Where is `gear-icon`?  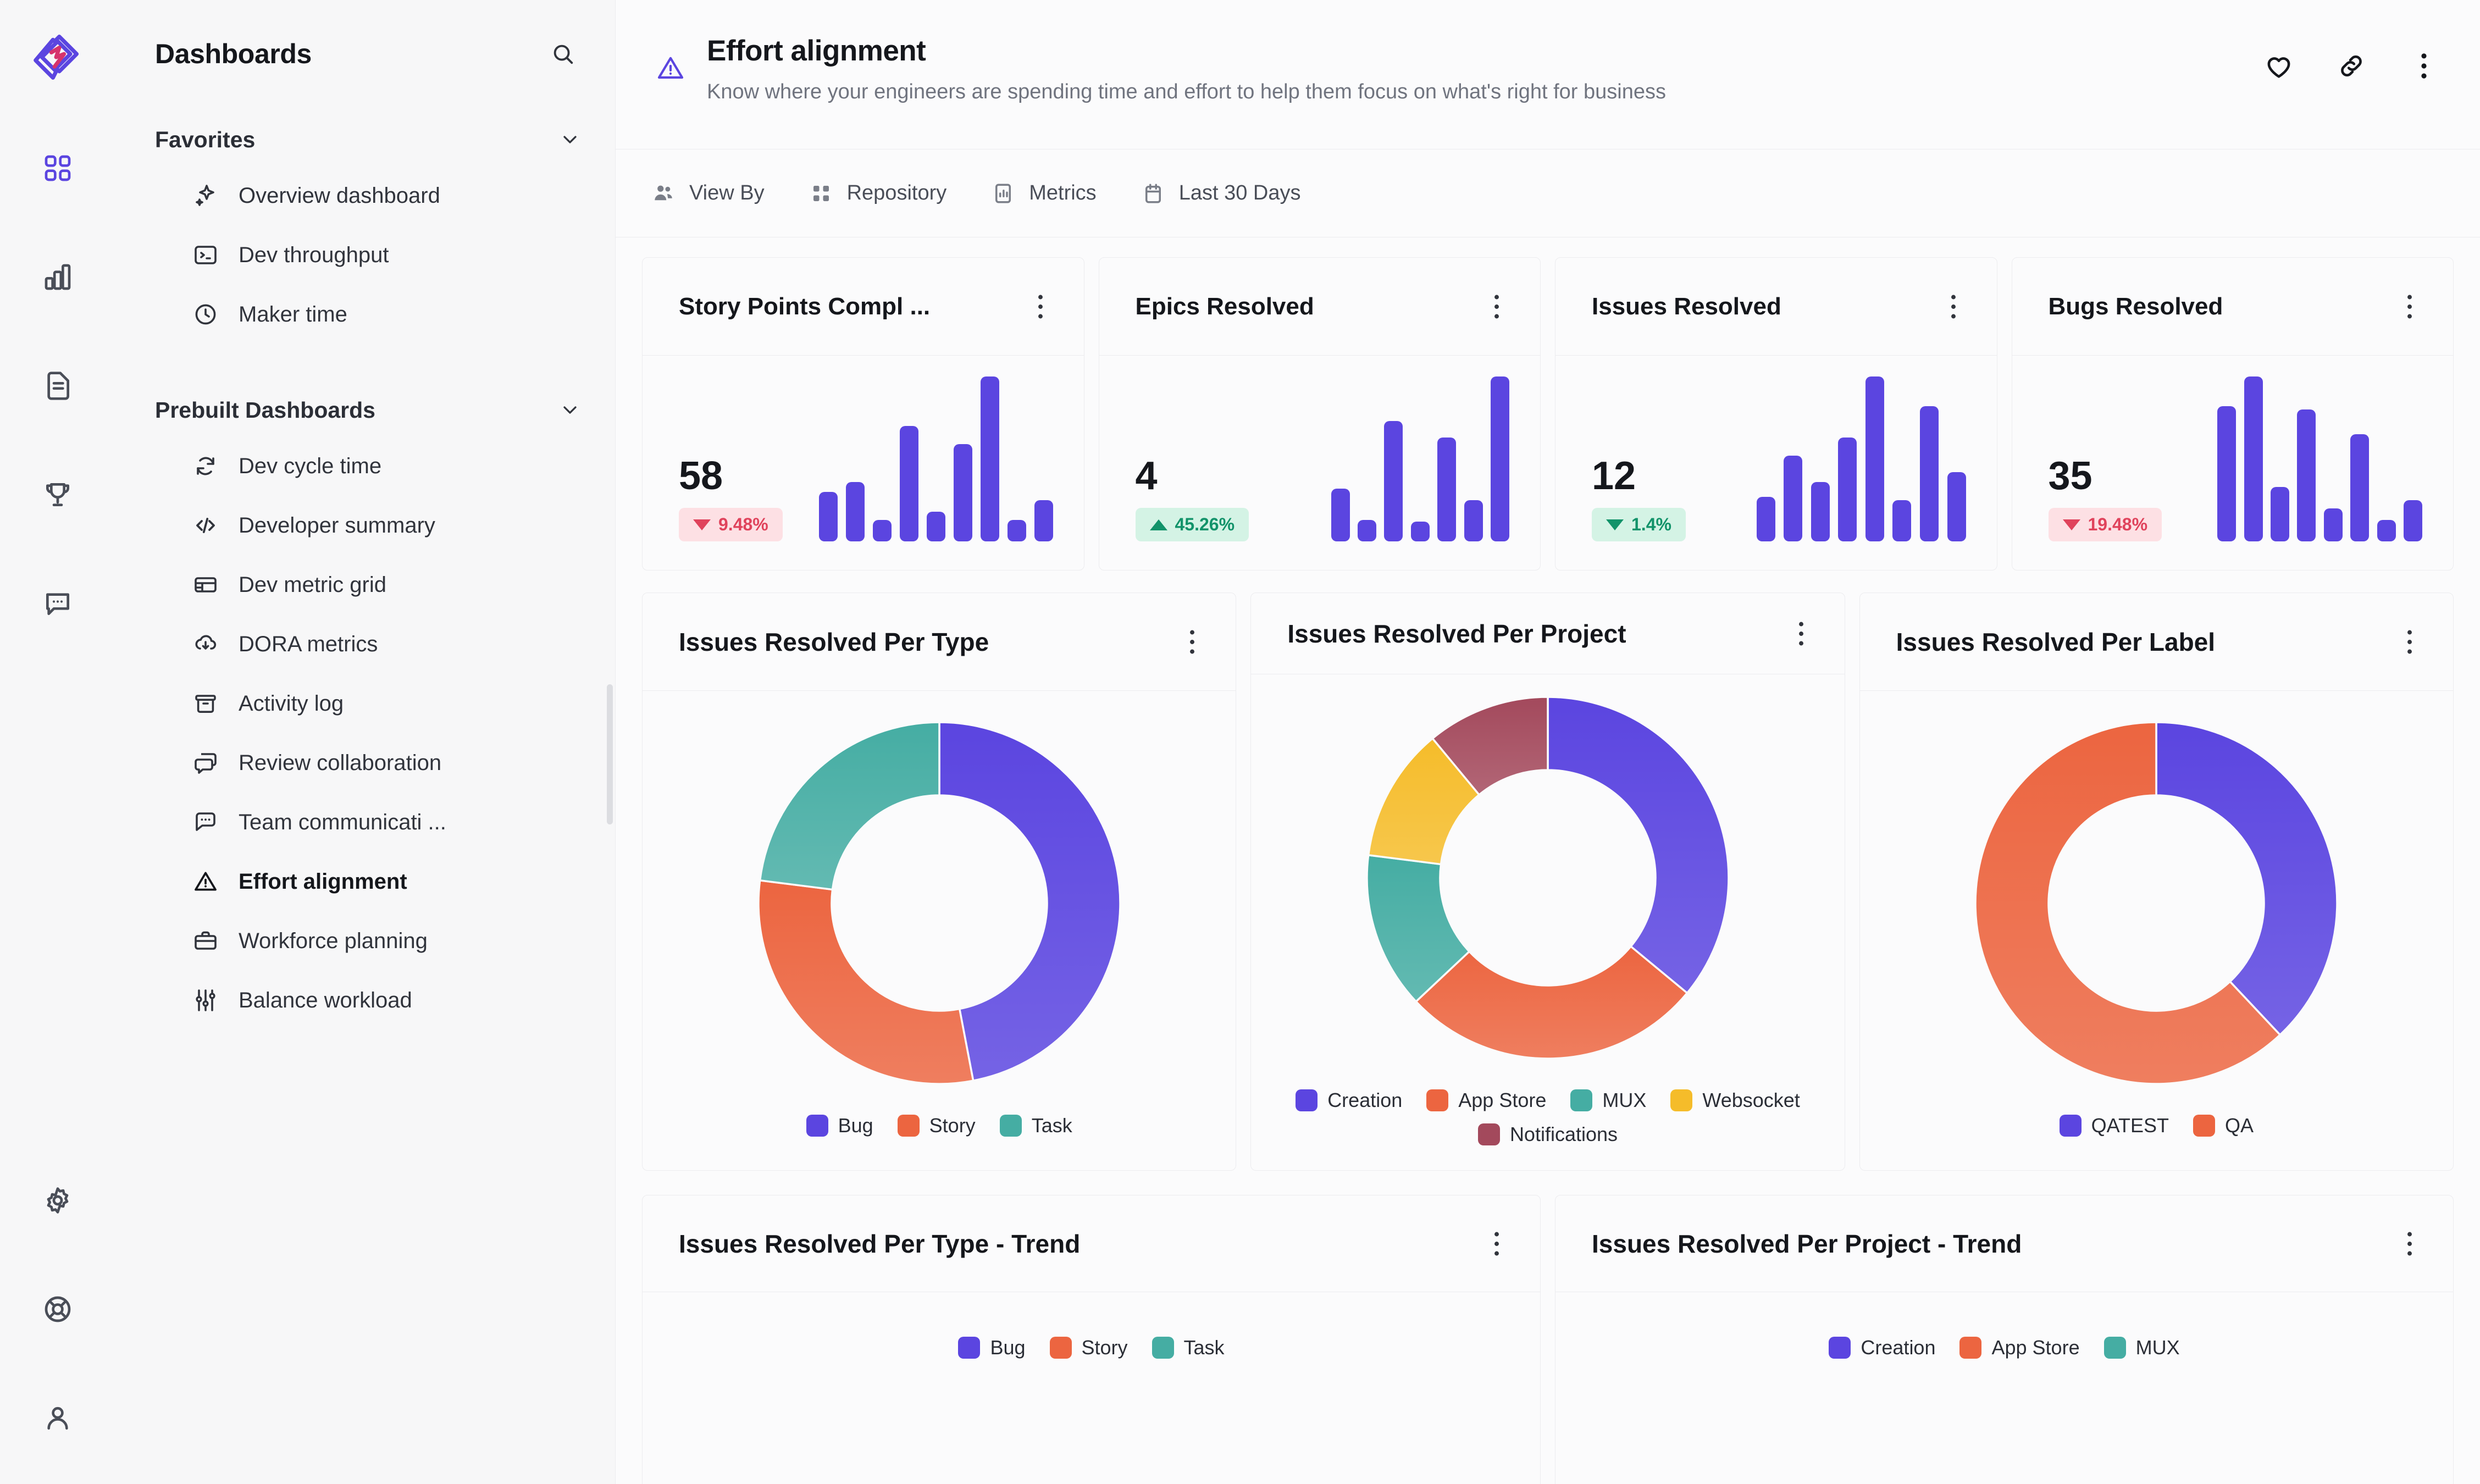
gear-icon is located at coordinates (58, 1200).